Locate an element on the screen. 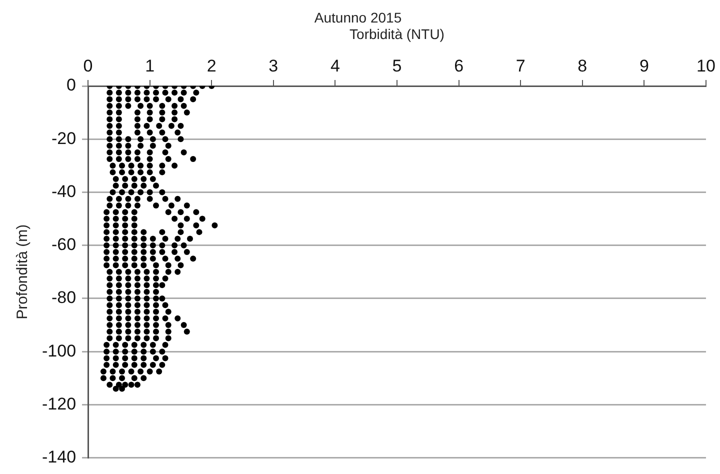 The image size is (720, 474). x-tick-label: 9 is located at coordinates (644, 66).